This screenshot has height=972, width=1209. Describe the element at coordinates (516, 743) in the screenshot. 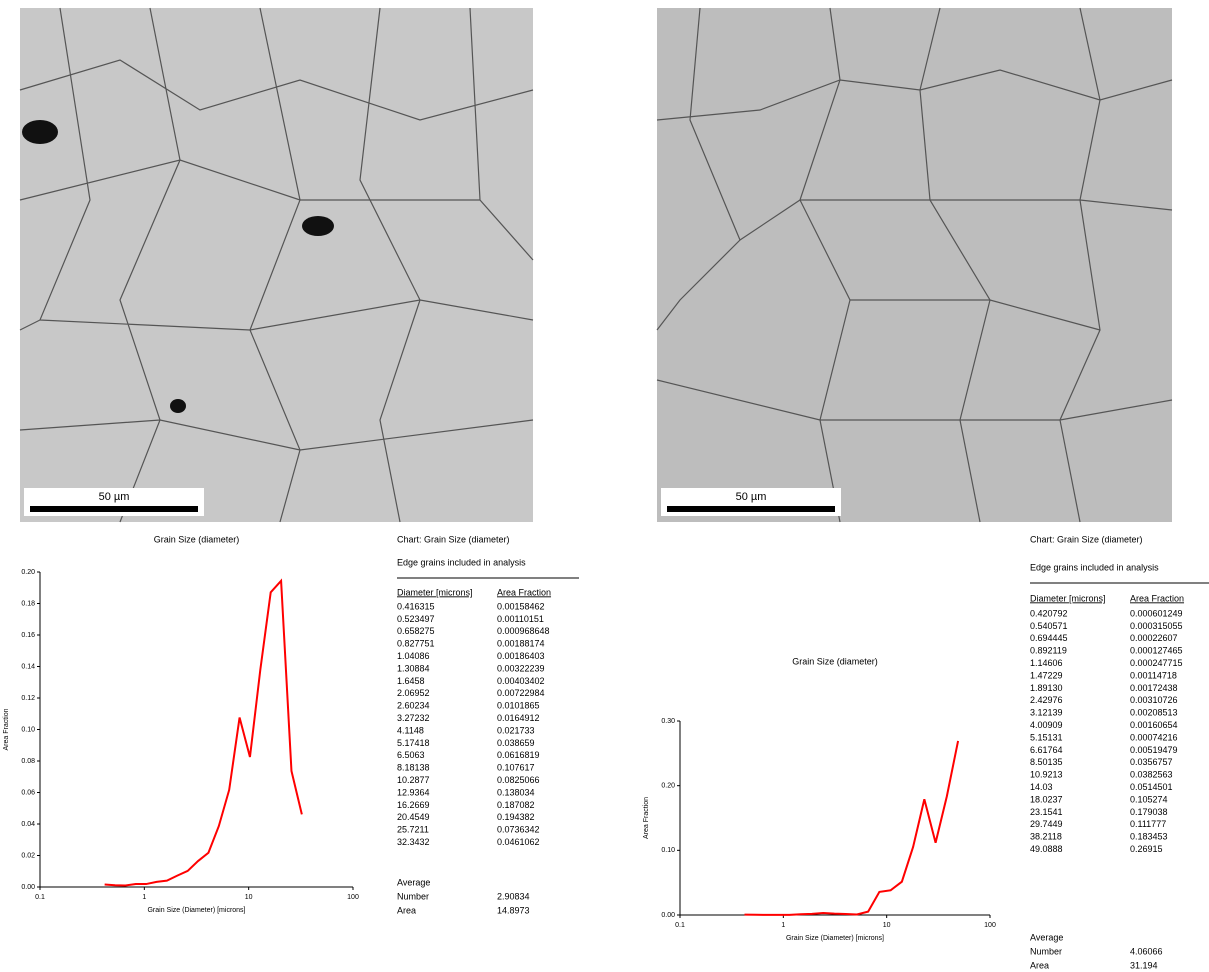

I see `table-cell: 0.038659` at that location.